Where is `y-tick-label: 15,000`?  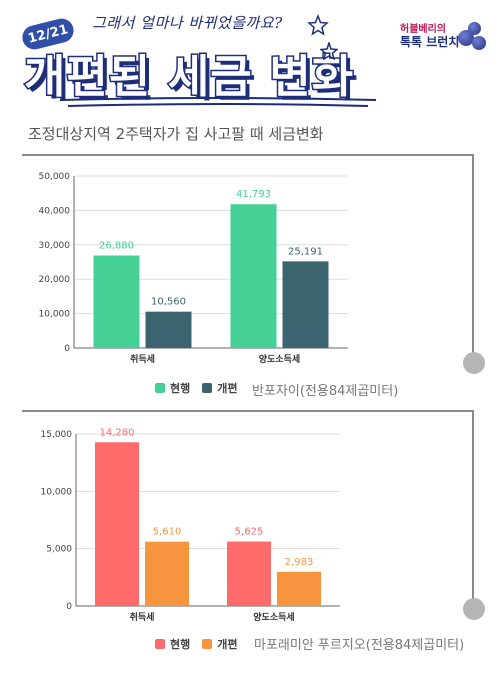
y-tick-label: 15,000 is located at coordinates (57, 435).